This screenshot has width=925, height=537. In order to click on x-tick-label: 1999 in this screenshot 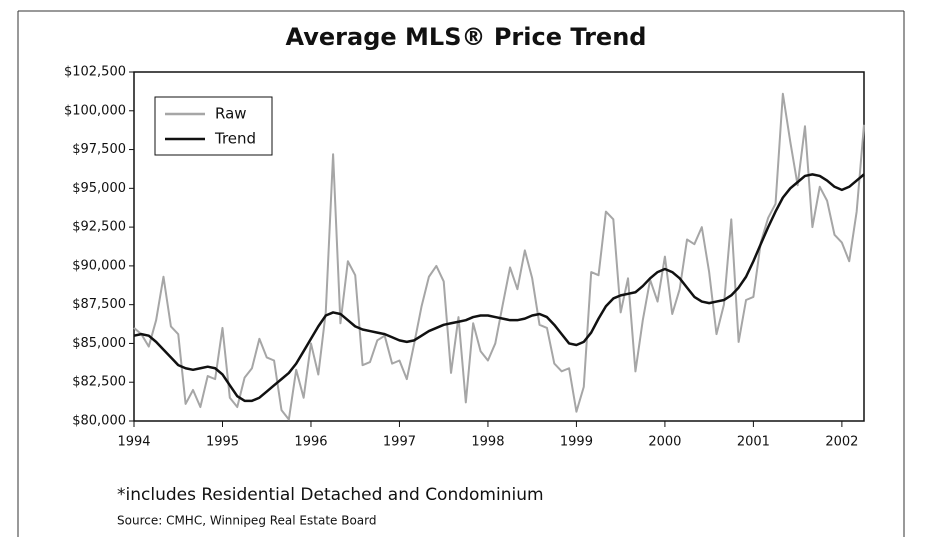, I will do `click(576, 442)`.